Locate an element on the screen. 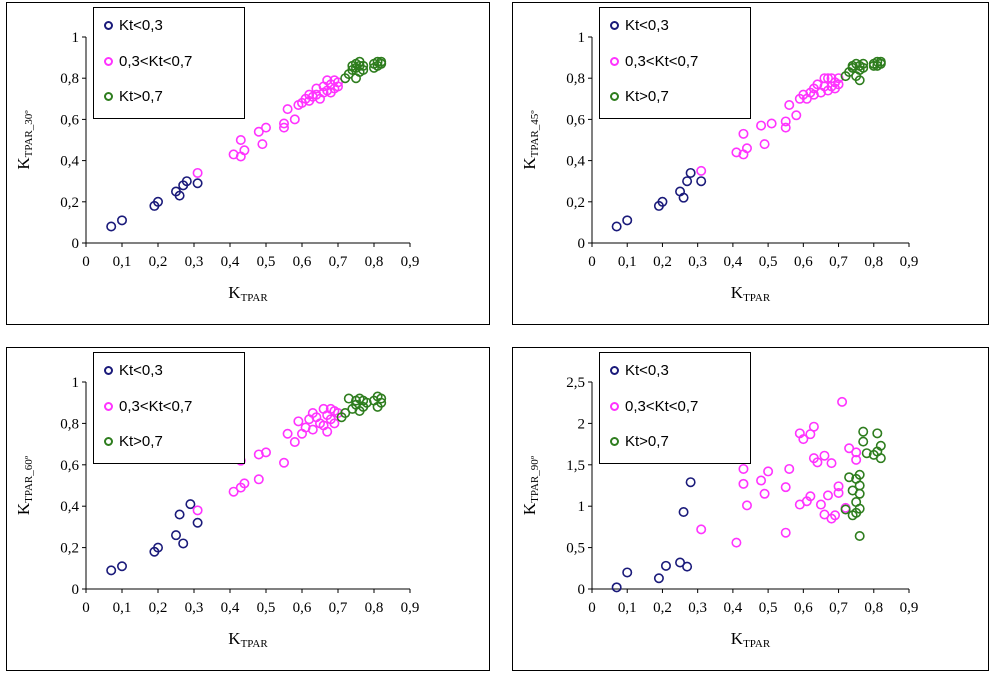 This screenshot has width=991, height=675. y-tick-label: 2,5 is located at coordinates (575, 383).